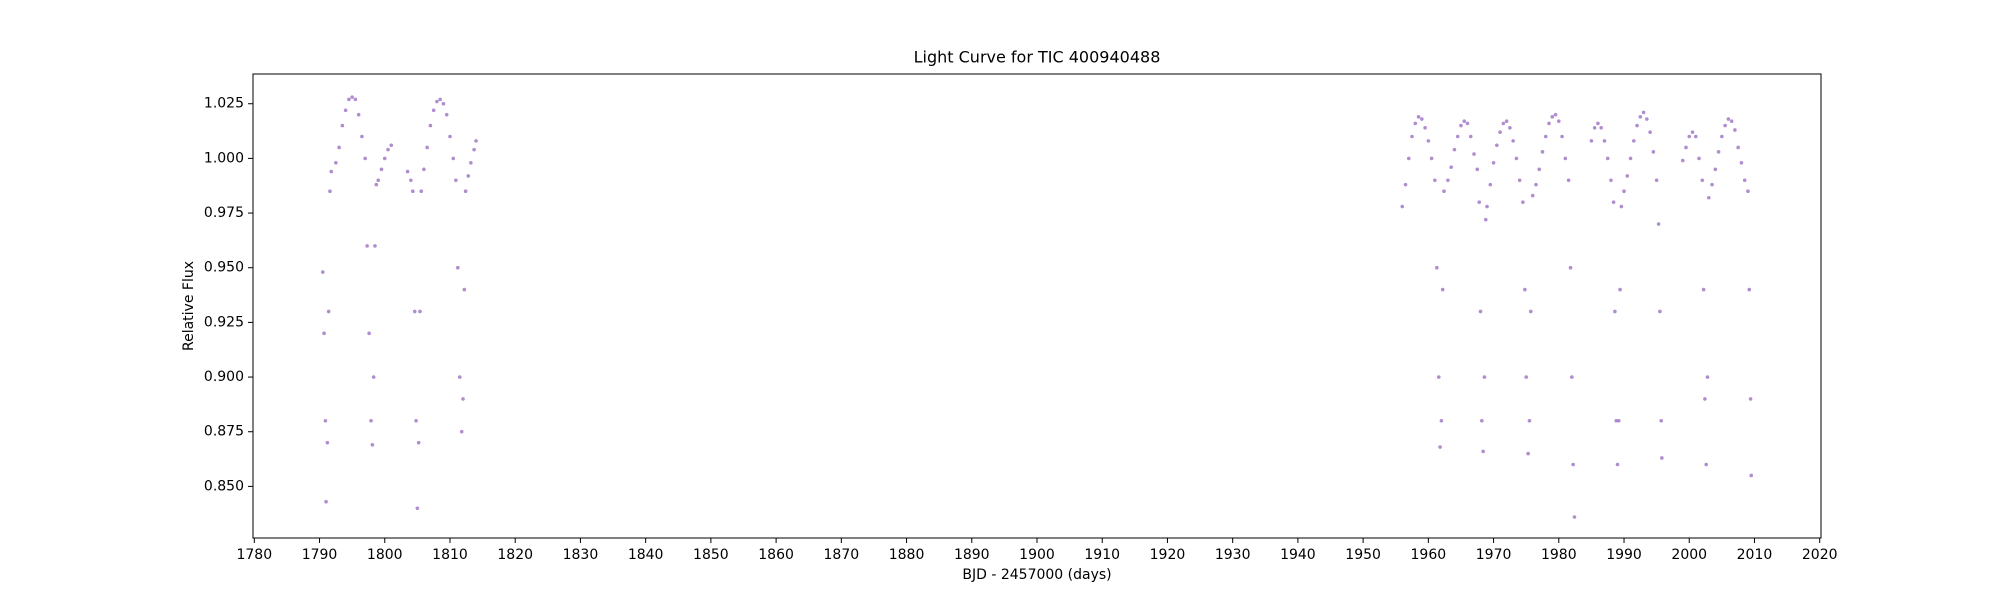 This screenshot has height=600, width=2000. I want to click on y-tick-label: 0.950, so click(224, 268).